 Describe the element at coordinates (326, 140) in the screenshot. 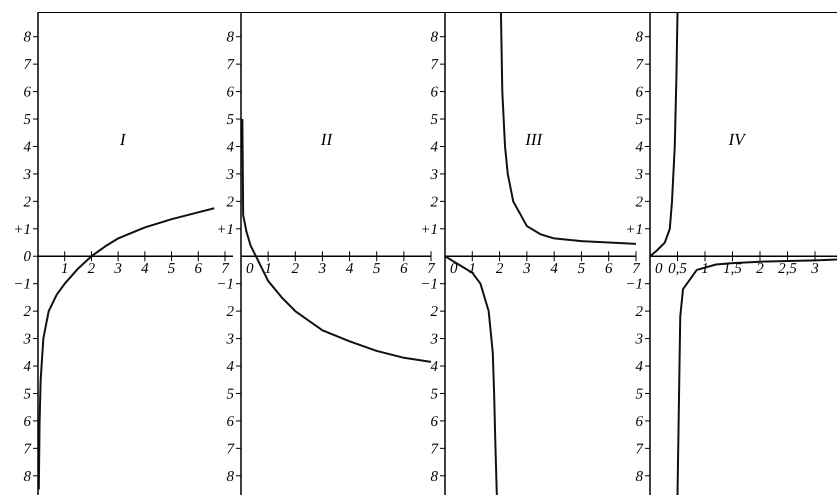

I see `annotation: II` at that location.